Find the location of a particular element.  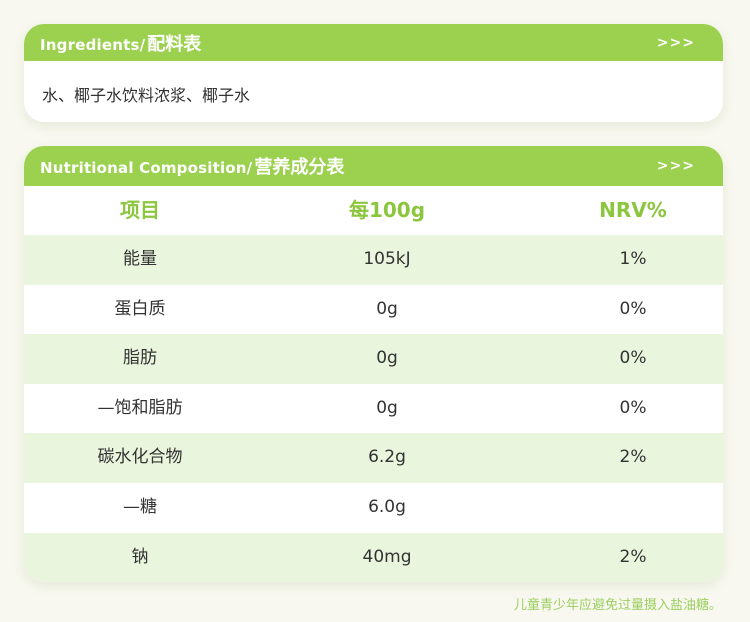

row-item: 蛋白质 is located at coordinates (140, 308).